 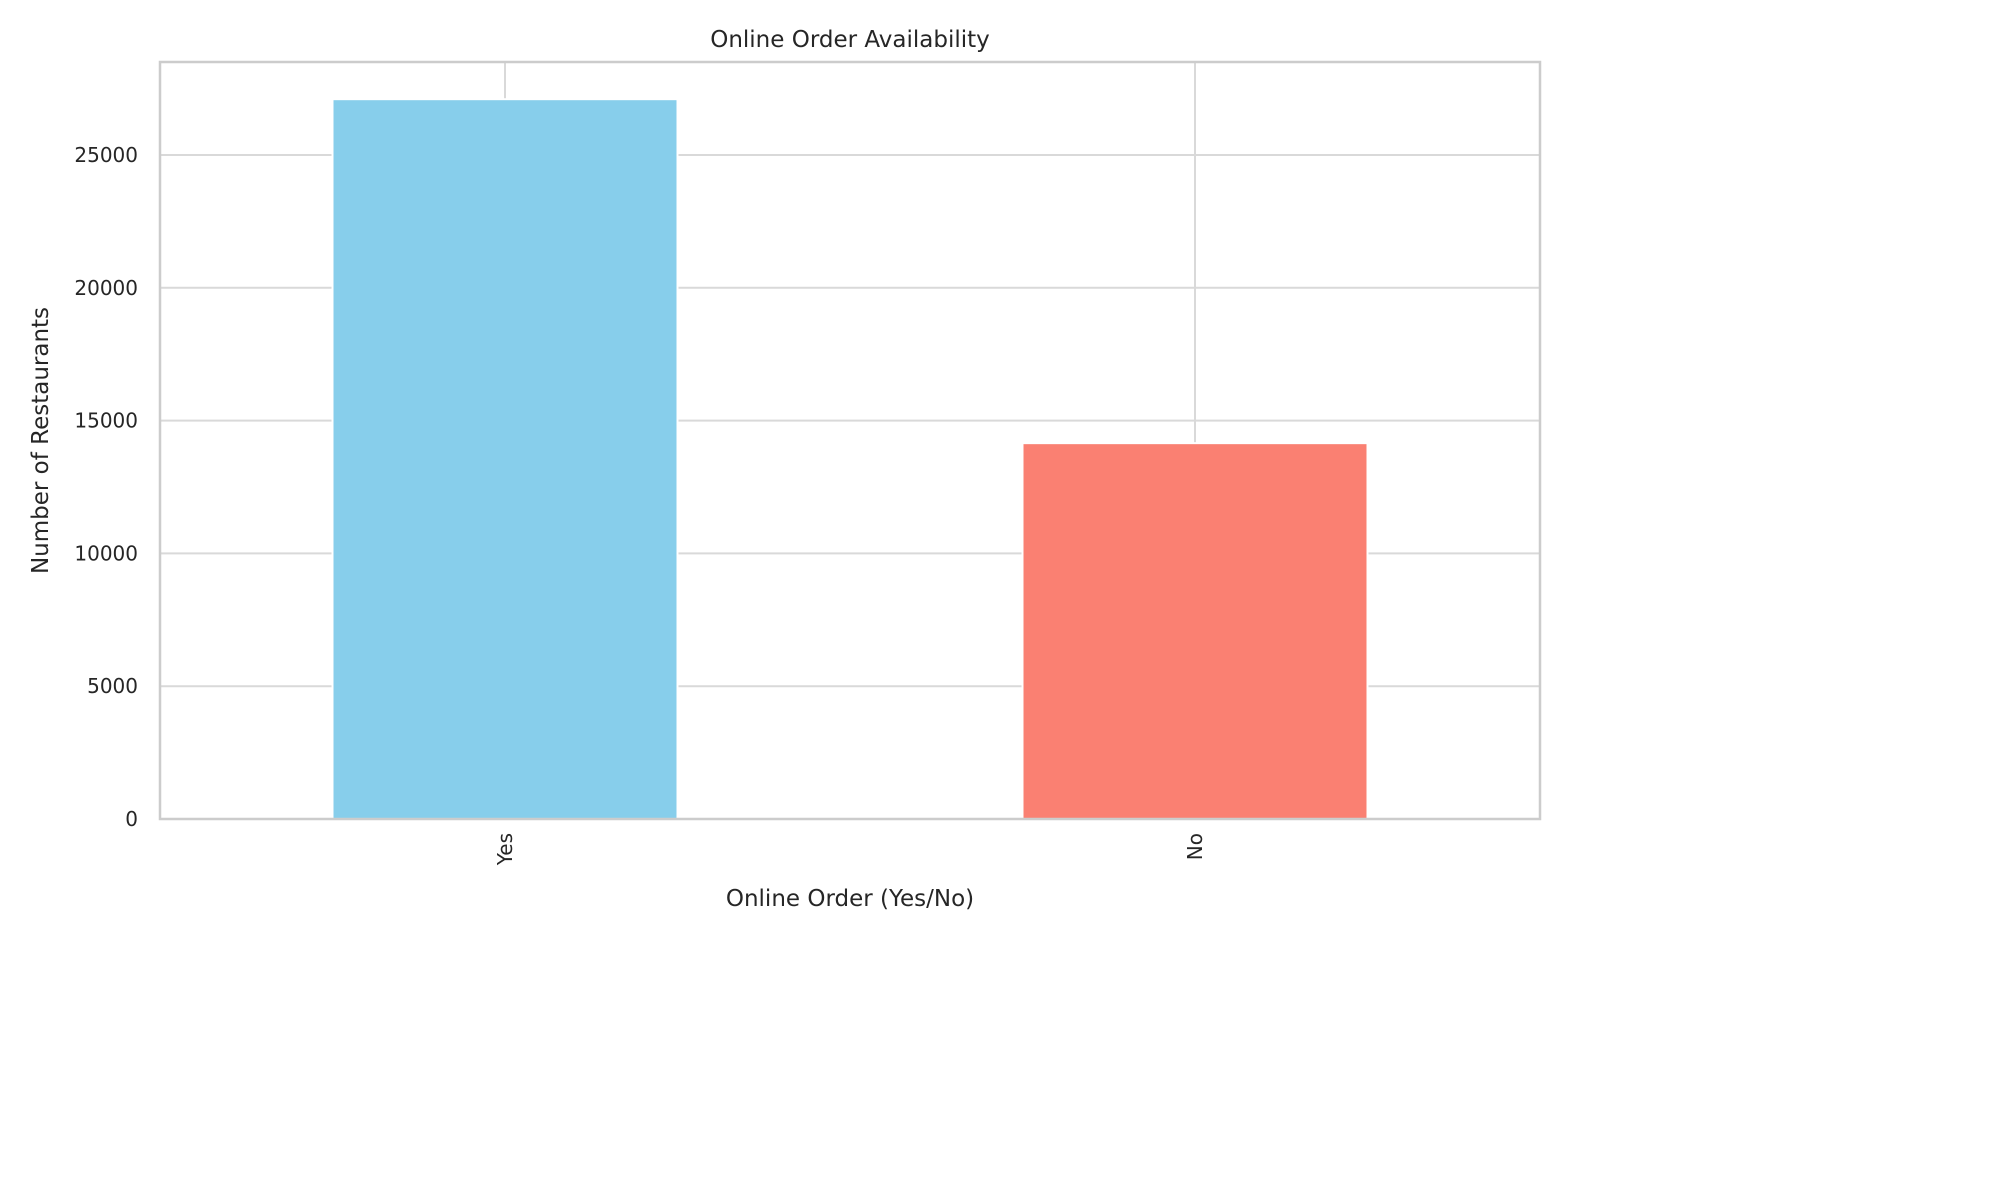 I want to click on x-tick-label: Yes, so click(x=505, y=849).